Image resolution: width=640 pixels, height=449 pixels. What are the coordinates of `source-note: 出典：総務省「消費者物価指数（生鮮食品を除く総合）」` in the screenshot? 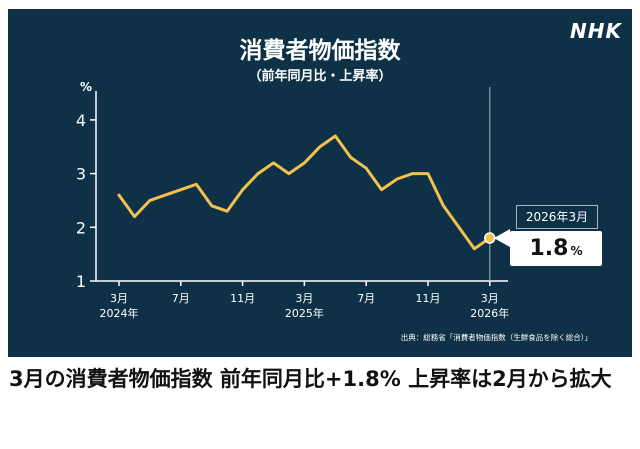 It's located at (496, 337).